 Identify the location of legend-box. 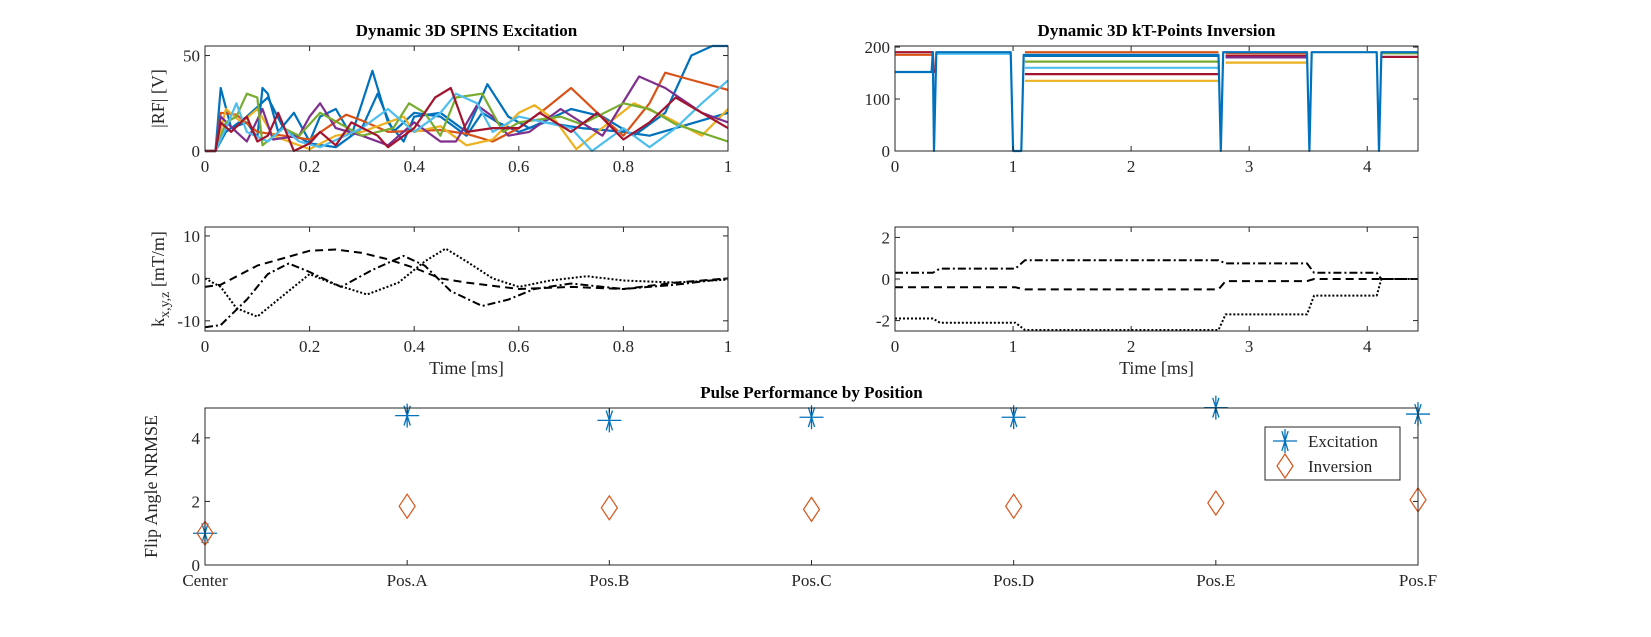
(1332, 453).